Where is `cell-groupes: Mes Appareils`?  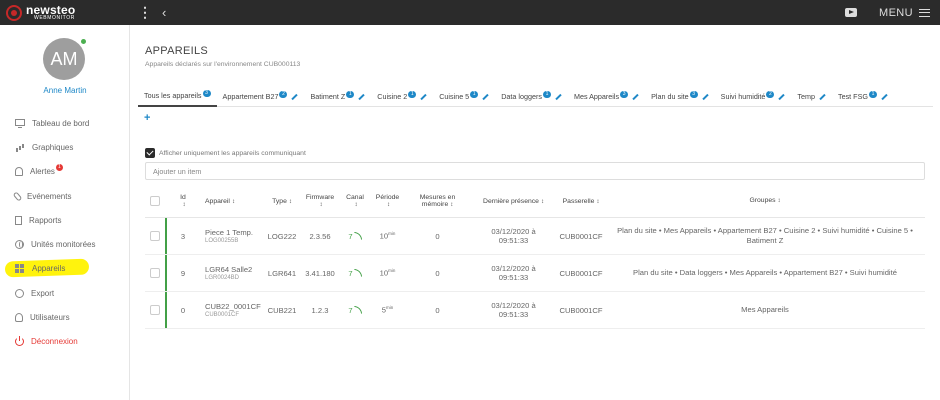 cell-groupes: Mes Appareils is located at coordinates (765, 309).